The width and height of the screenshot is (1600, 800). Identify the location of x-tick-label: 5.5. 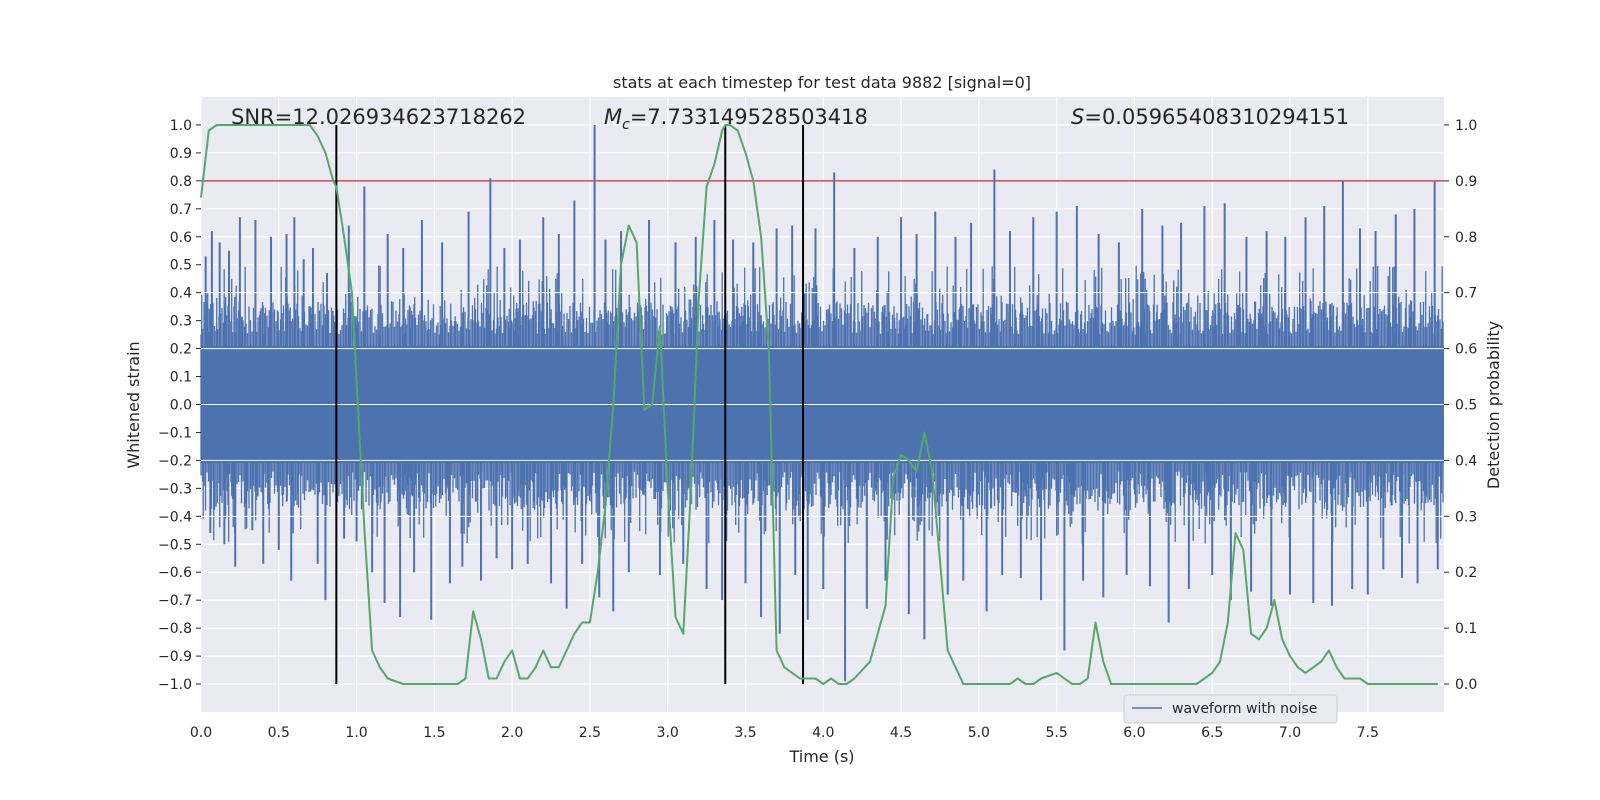
(1056, 733).